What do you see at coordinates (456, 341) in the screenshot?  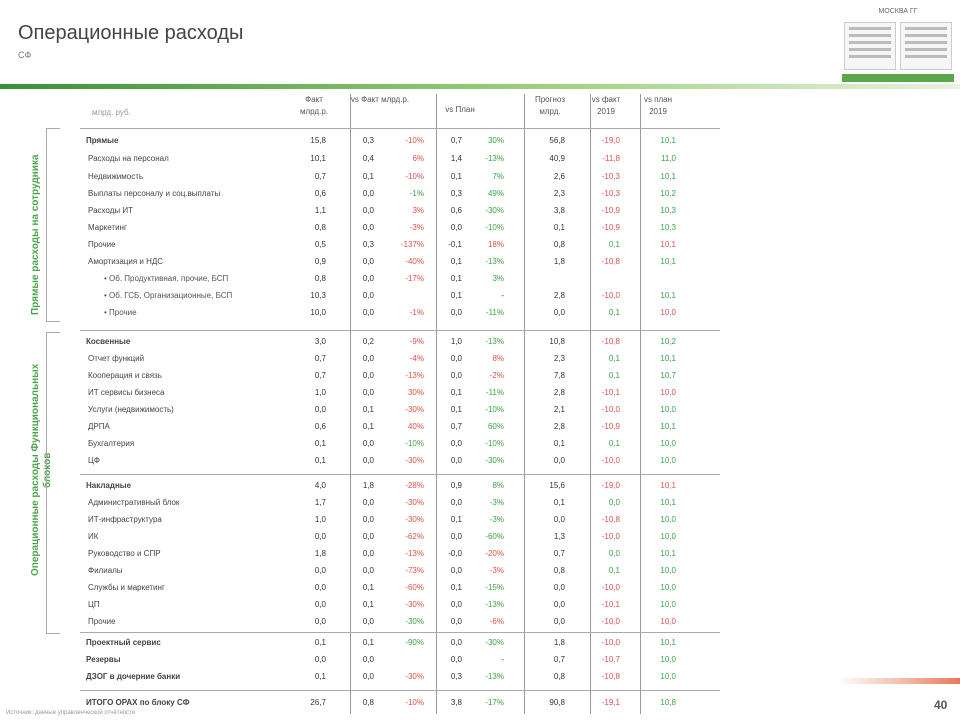 I see `cell-value: 1,0` at bounding box center [456, 341].